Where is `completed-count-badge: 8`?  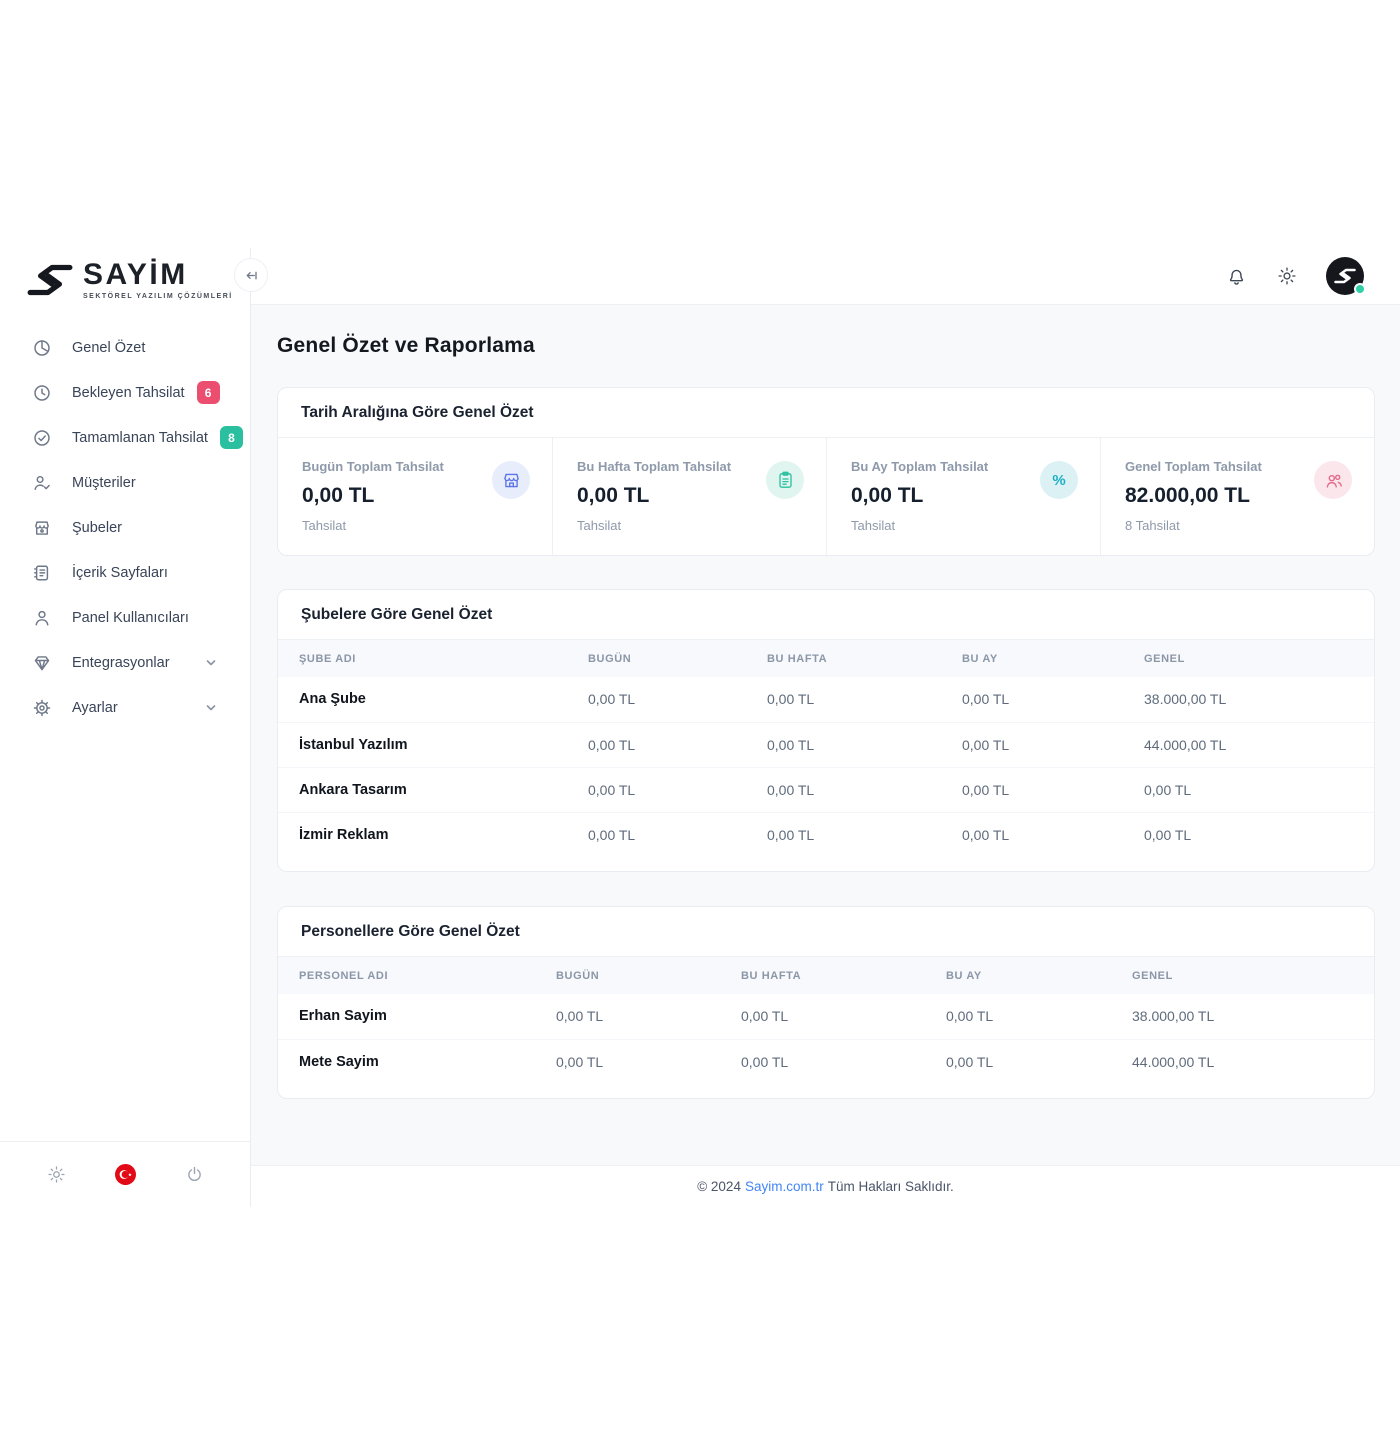
completed-count-badge: 8 is located at coordinates (231, 437).